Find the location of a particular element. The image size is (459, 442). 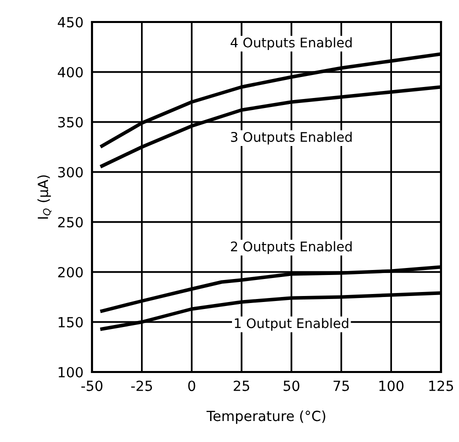

y-tick-label: 300 is located at coordinates (70, 172).